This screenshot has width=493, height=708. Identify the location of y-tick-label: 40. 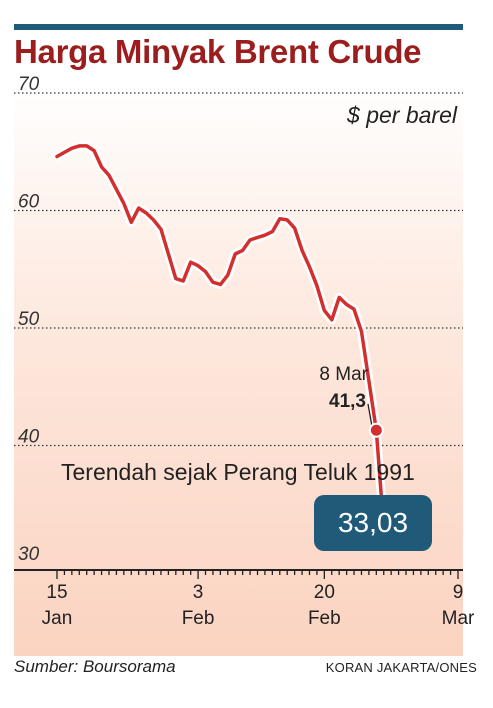
(29, 437).